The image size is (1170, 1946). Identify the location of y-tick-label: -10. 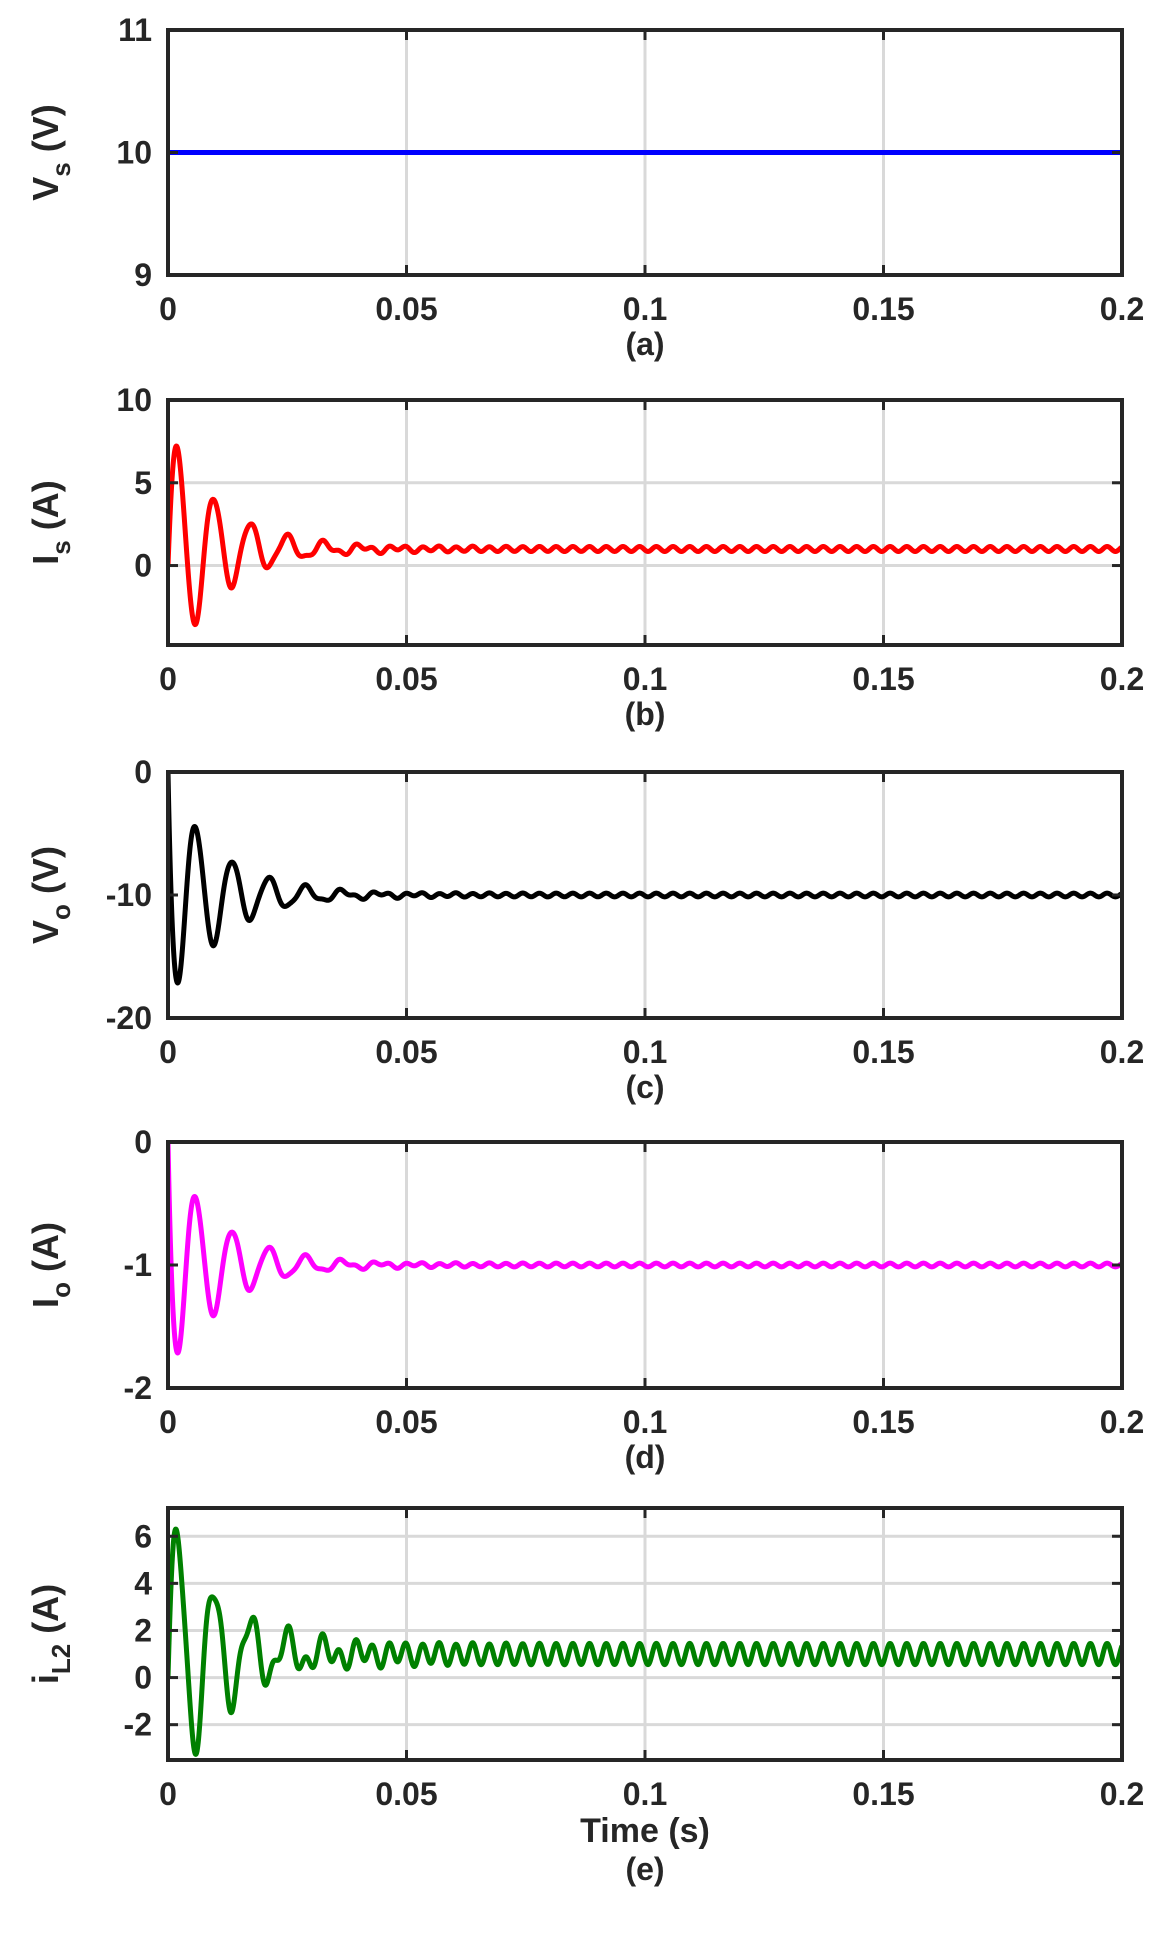
(129, 895).